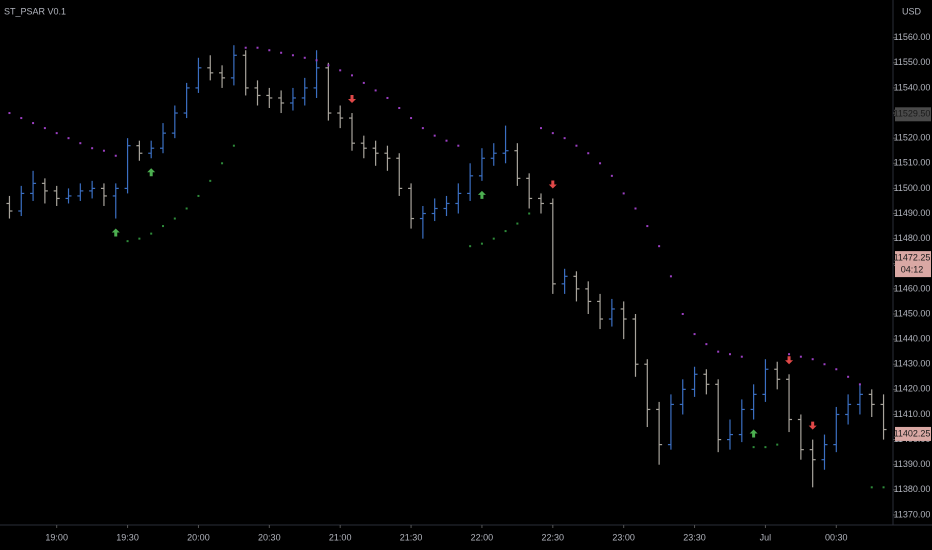 This screenshot has height=550, width=932. What do you see at coordinates (56, 537) in the screenshot?
I see `x-tick-label: 19:00` at bounding box center [56, 537].